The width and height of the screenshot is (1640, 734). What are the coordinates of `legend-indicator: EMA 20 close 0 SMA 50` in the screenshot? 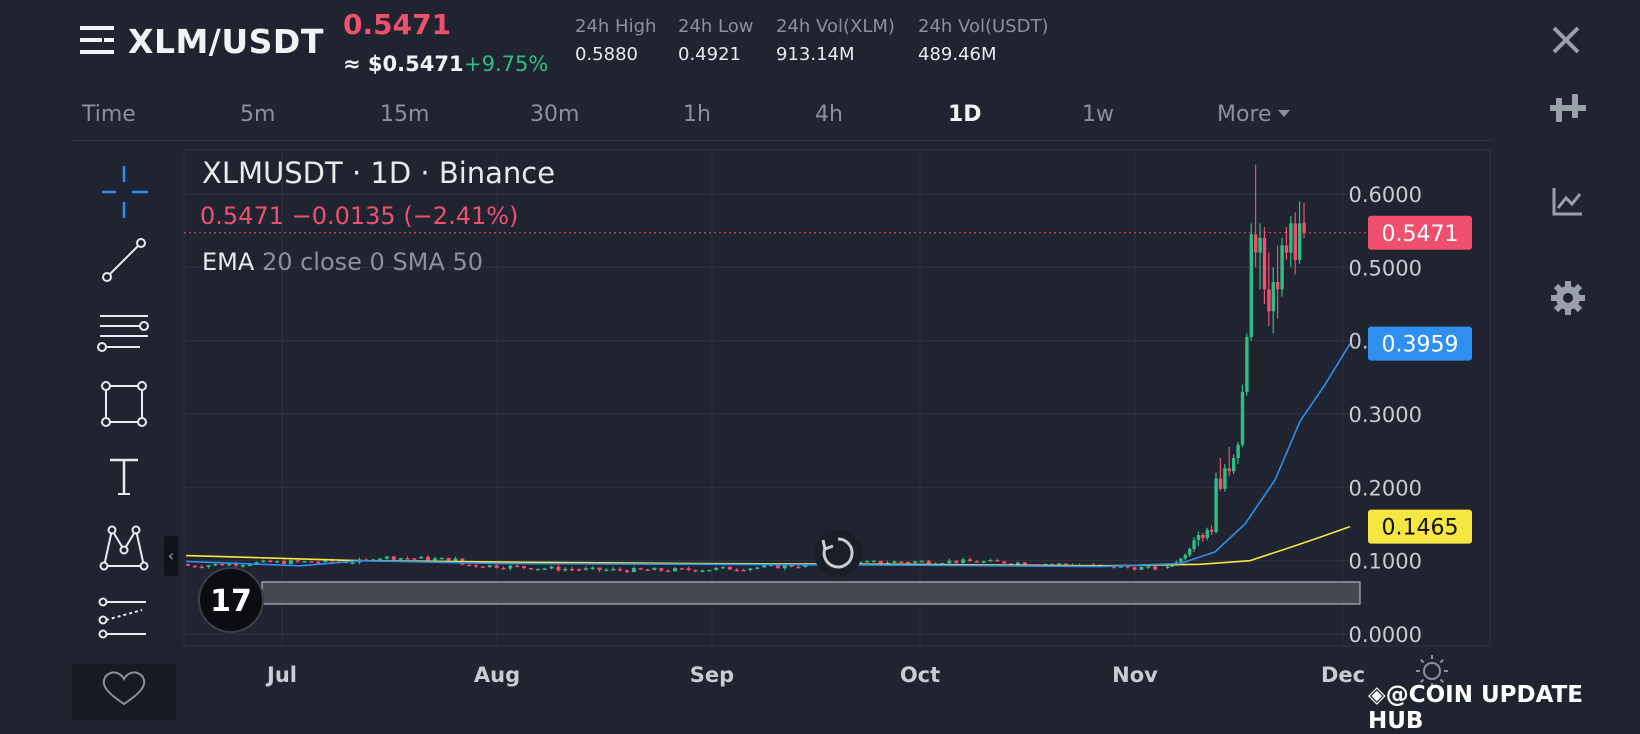 It's located at (342, 262).